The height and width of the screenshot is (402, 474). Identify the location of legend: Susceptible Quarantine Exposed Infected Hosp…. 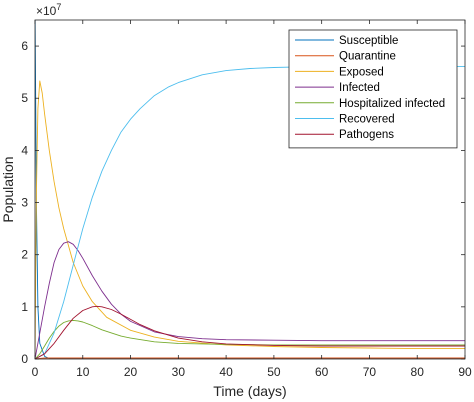
(373, 89).